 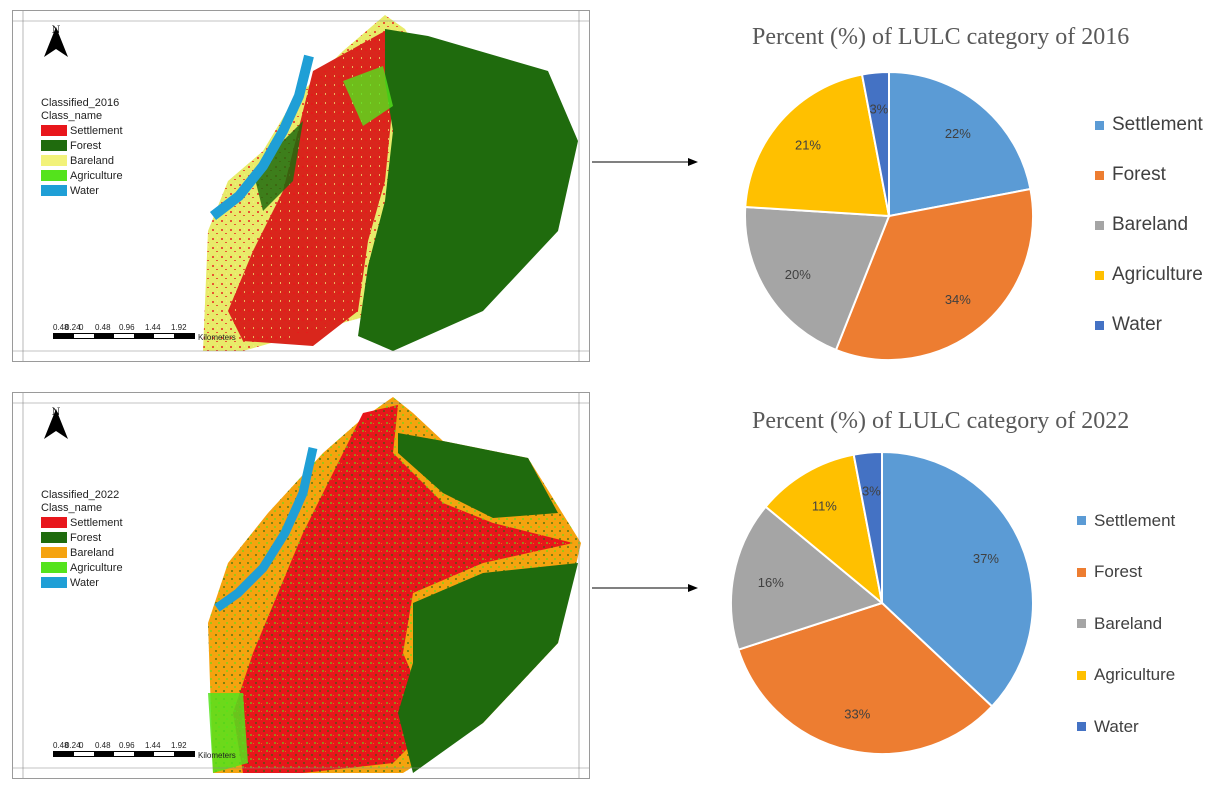 I want to click on north-arrow-2016: N, so click(x=56, y=41).